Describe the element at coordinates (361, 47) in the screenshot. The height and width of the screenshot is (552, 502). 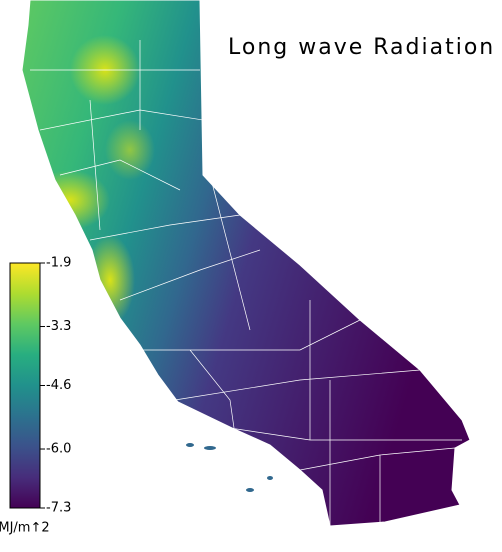
I see `map-title: Long wave Radiation` at that location.